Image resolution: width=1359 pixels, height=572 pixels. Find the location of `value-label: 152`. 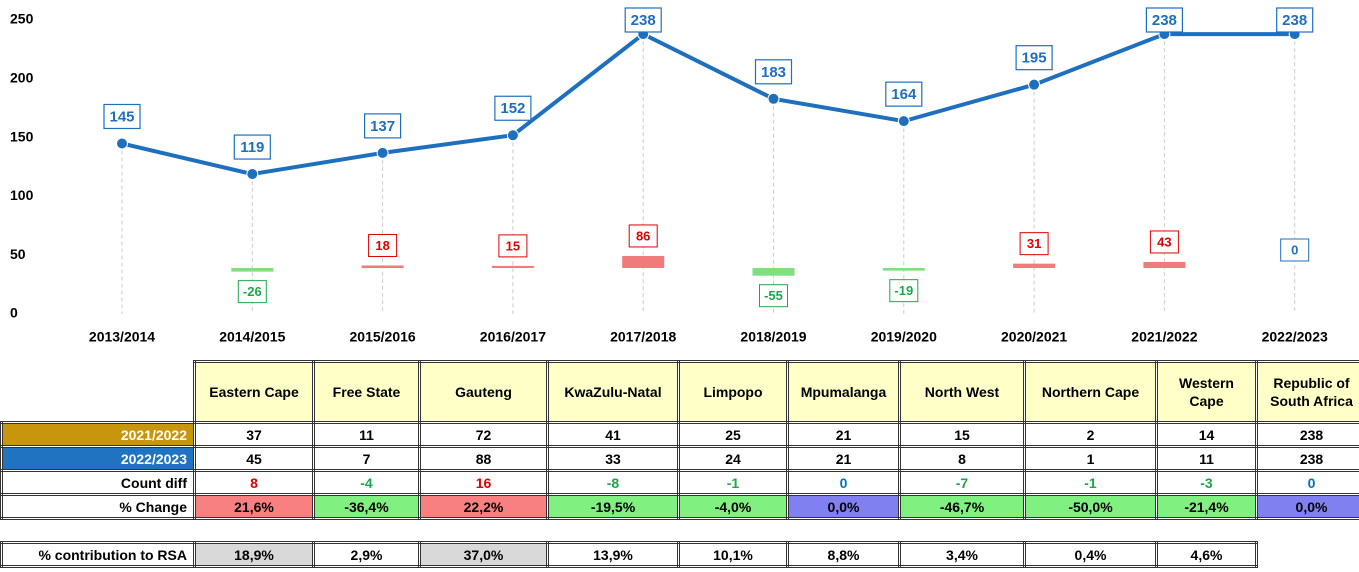

value-label: 152 is located at coordinates (512, 108).